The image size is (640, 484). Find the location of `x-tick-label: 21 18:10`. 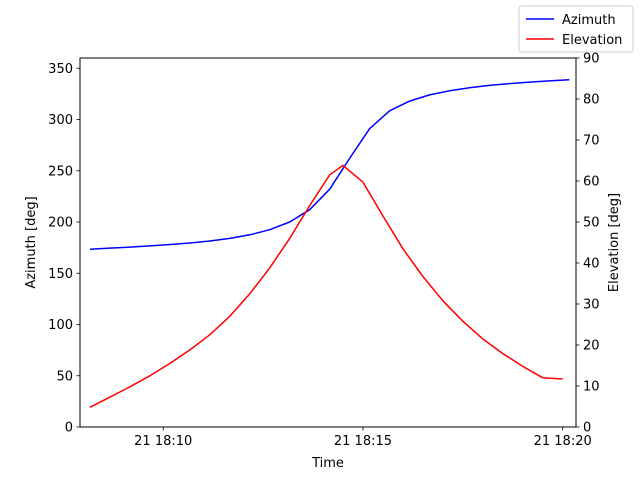

x-tick-label: 21 18:10 is located at coordinates (163, 441).